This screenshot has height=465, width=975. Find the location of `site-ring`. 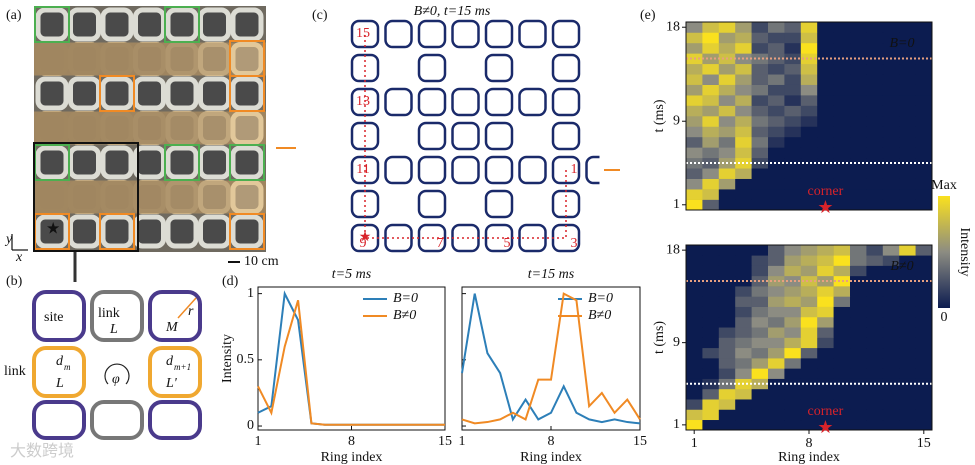

site-ring is located at coordinates (59, 420).